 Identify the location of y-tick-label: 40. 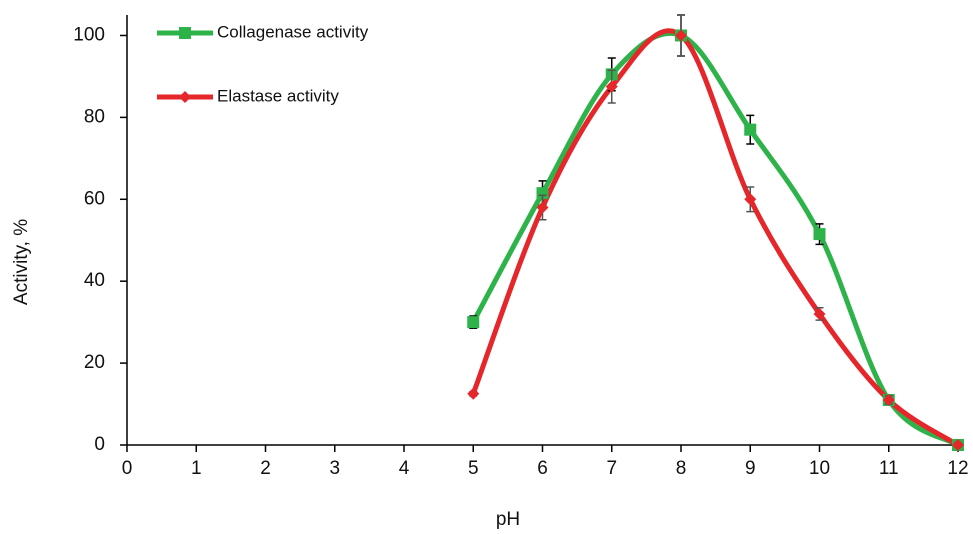
(94, 280).